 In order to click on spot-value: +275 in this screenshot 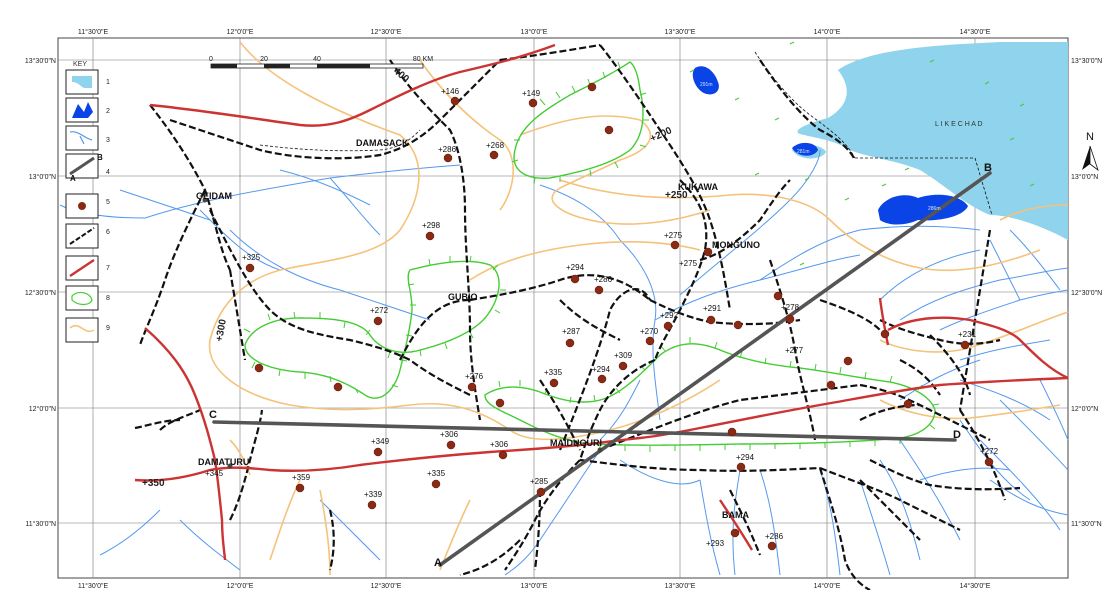, I will do `click(673, 235)`.